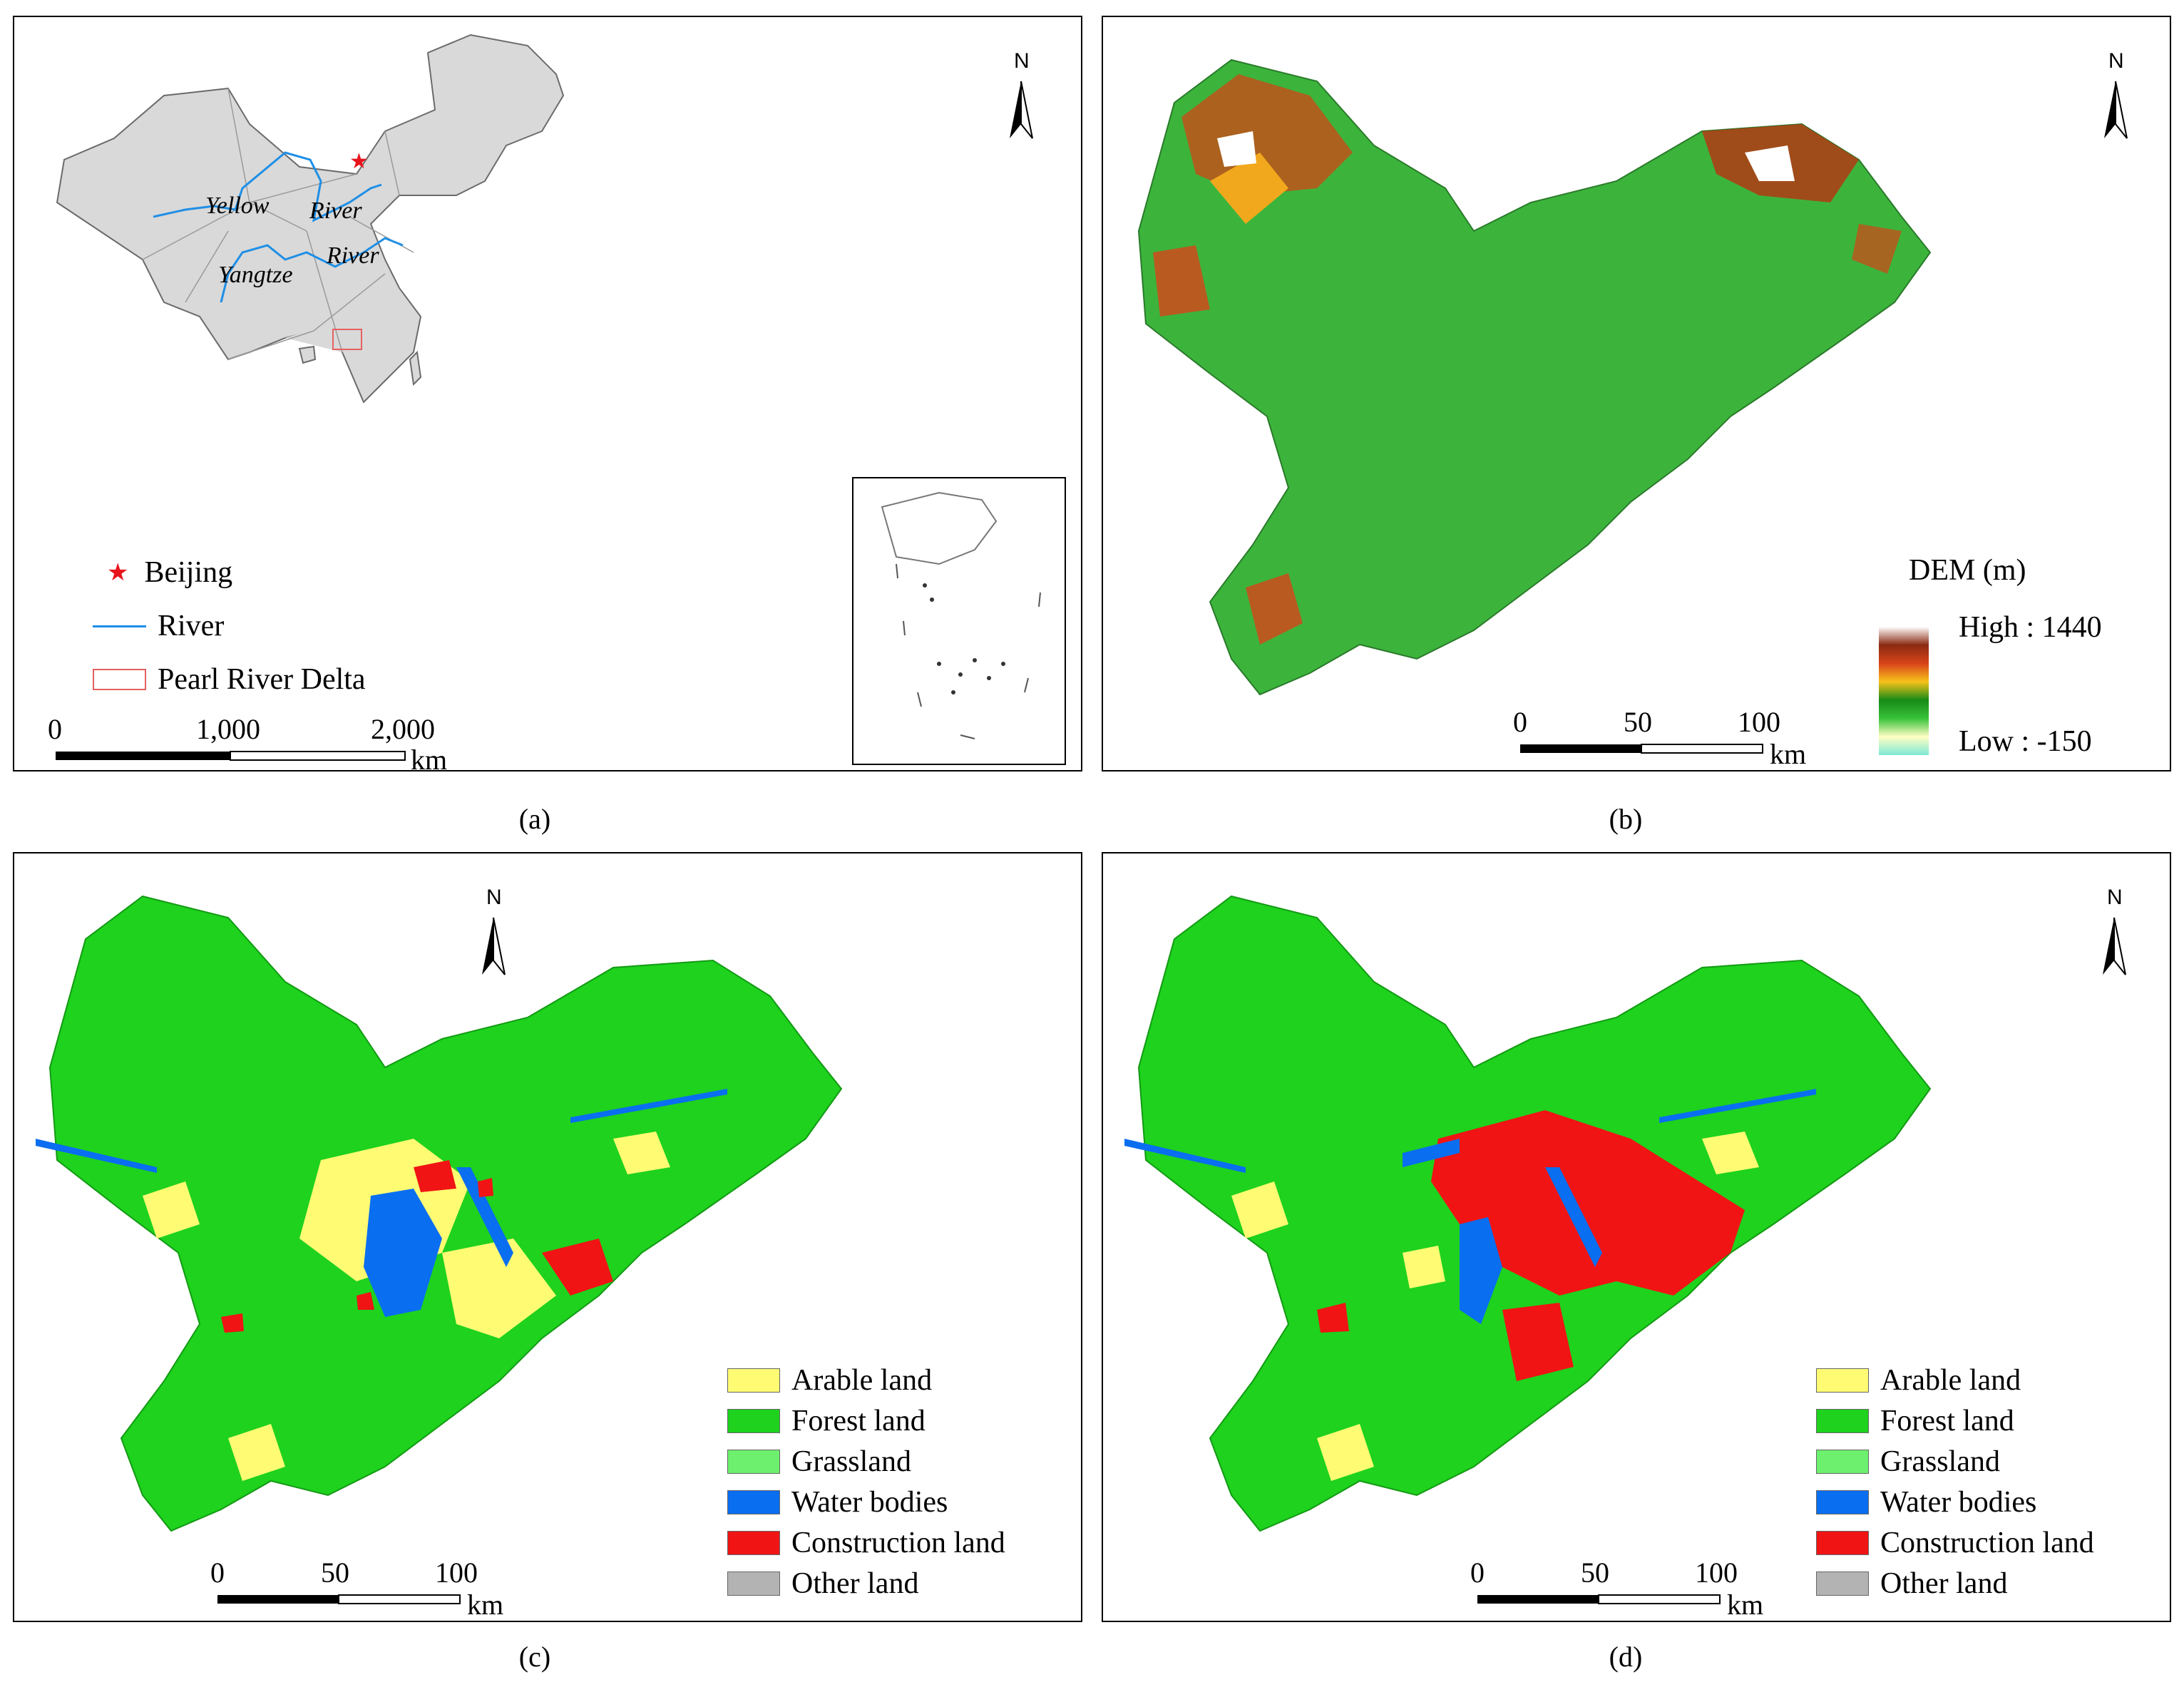 This screenshot has height=1692, width=2184. Describe the element at coordinates (359, 161) in the screenshot. I see `beijing-star-icon: ★` at that location.